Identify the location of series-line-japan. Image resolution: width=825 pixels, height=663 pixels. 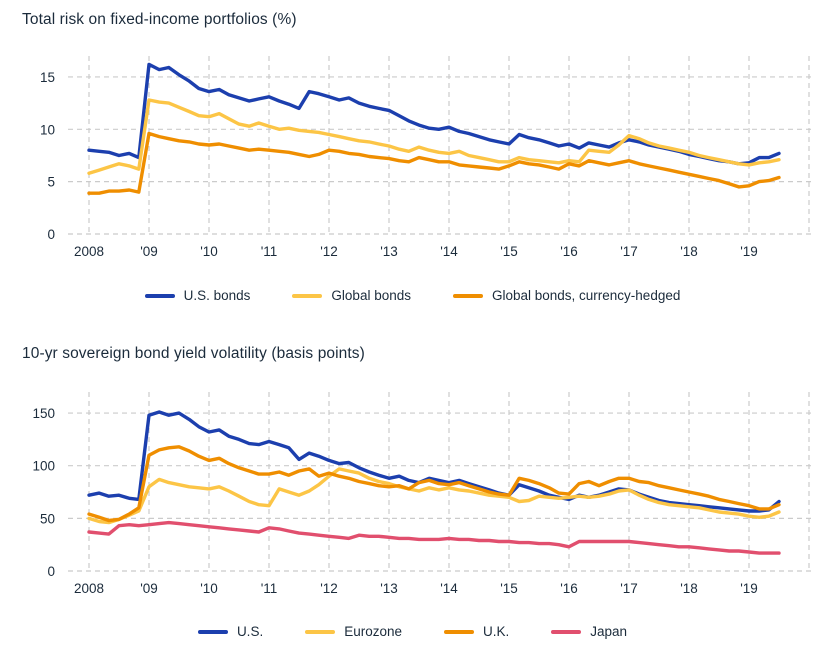
(434, 537).